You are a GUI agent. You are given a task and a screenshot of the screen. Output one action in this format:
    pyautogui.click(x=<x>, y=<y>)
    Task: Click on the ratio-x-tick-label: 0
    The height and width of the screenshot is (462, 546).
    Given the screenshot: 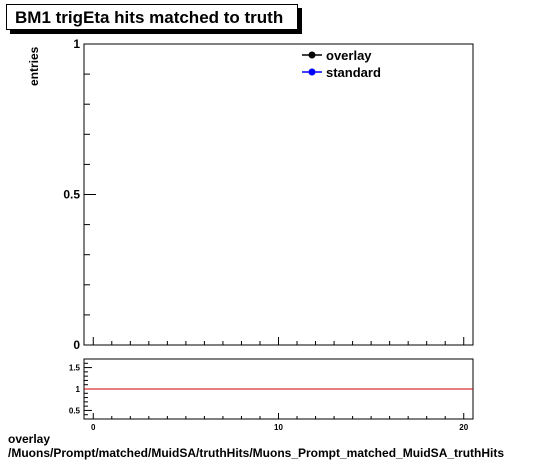 What is the action you would take?
    pyautogui.click(x=93, y=427)
    